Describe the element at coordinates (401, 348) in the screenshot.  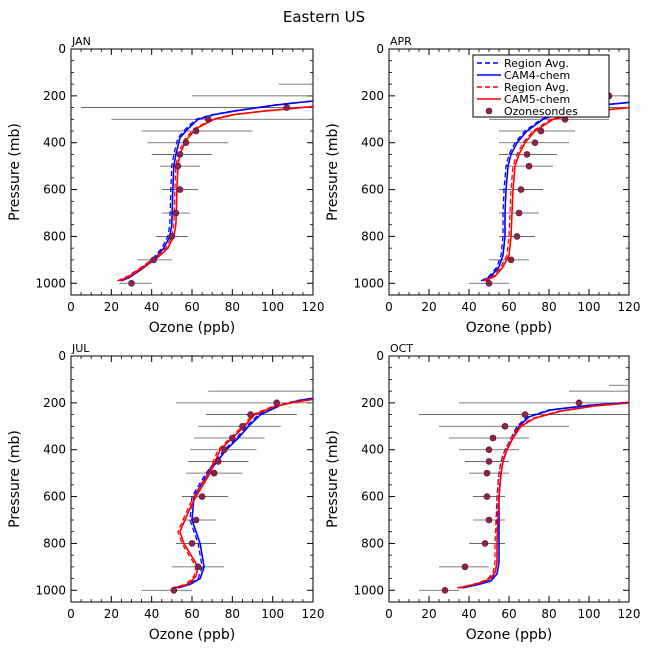
I see `panel-title: OCT` at that location.